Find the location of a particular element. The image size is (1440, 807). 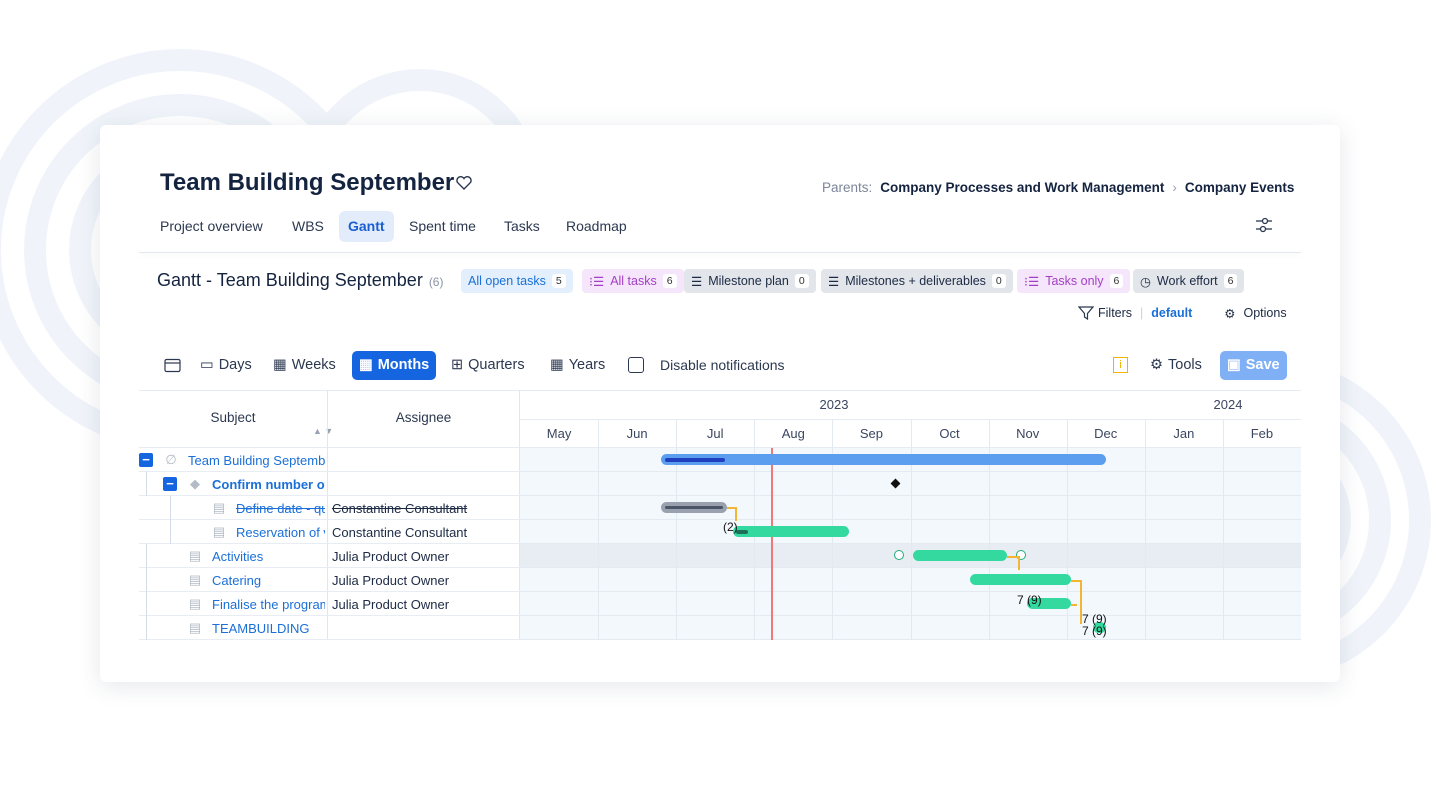

month-label: May is located at coordinates (559, 433).